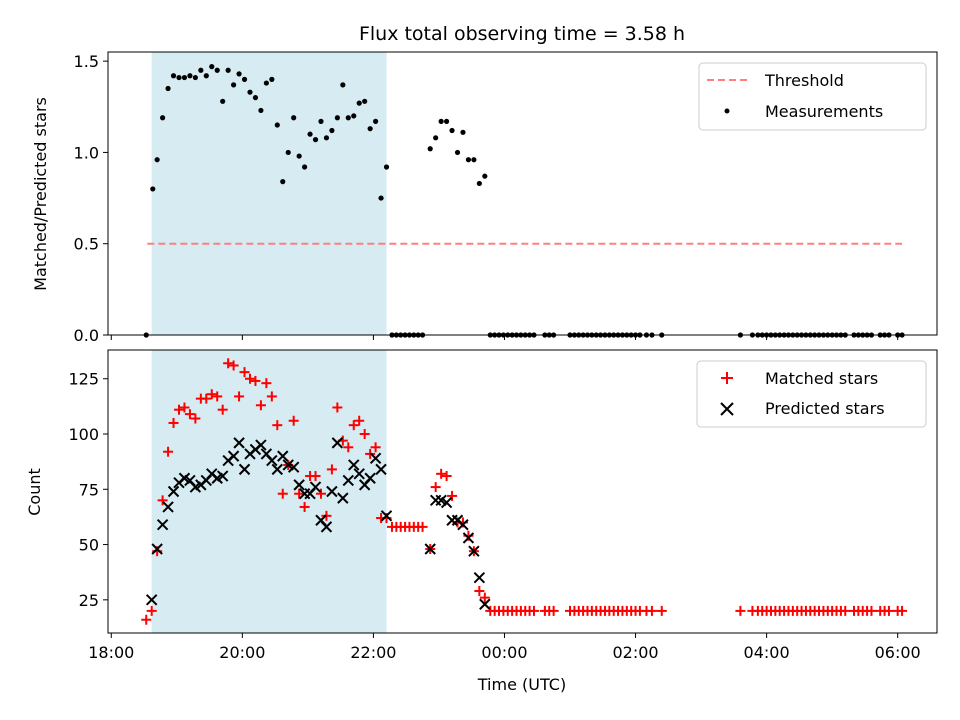 This screenshot has width=960, height=720. What do you see at coordinates (727, 111) in the screenshot?
I see `legend-measurements-swatch` at bounding box center [727, 111].